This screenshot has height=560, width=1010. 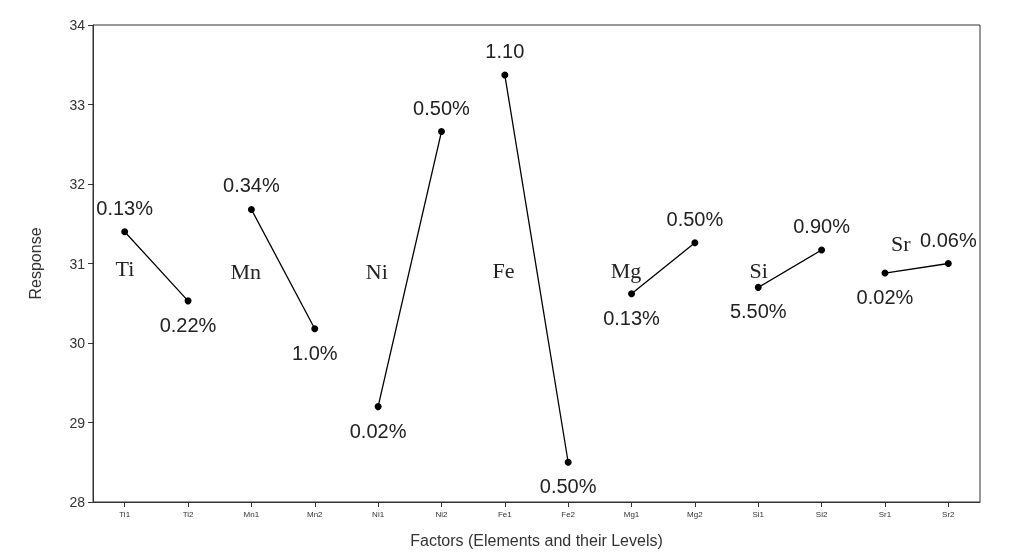 What do you see at coordinates (758, 311) in the screenshot?
I see `annotation: 5.50%` at bounding box center [758, 311].